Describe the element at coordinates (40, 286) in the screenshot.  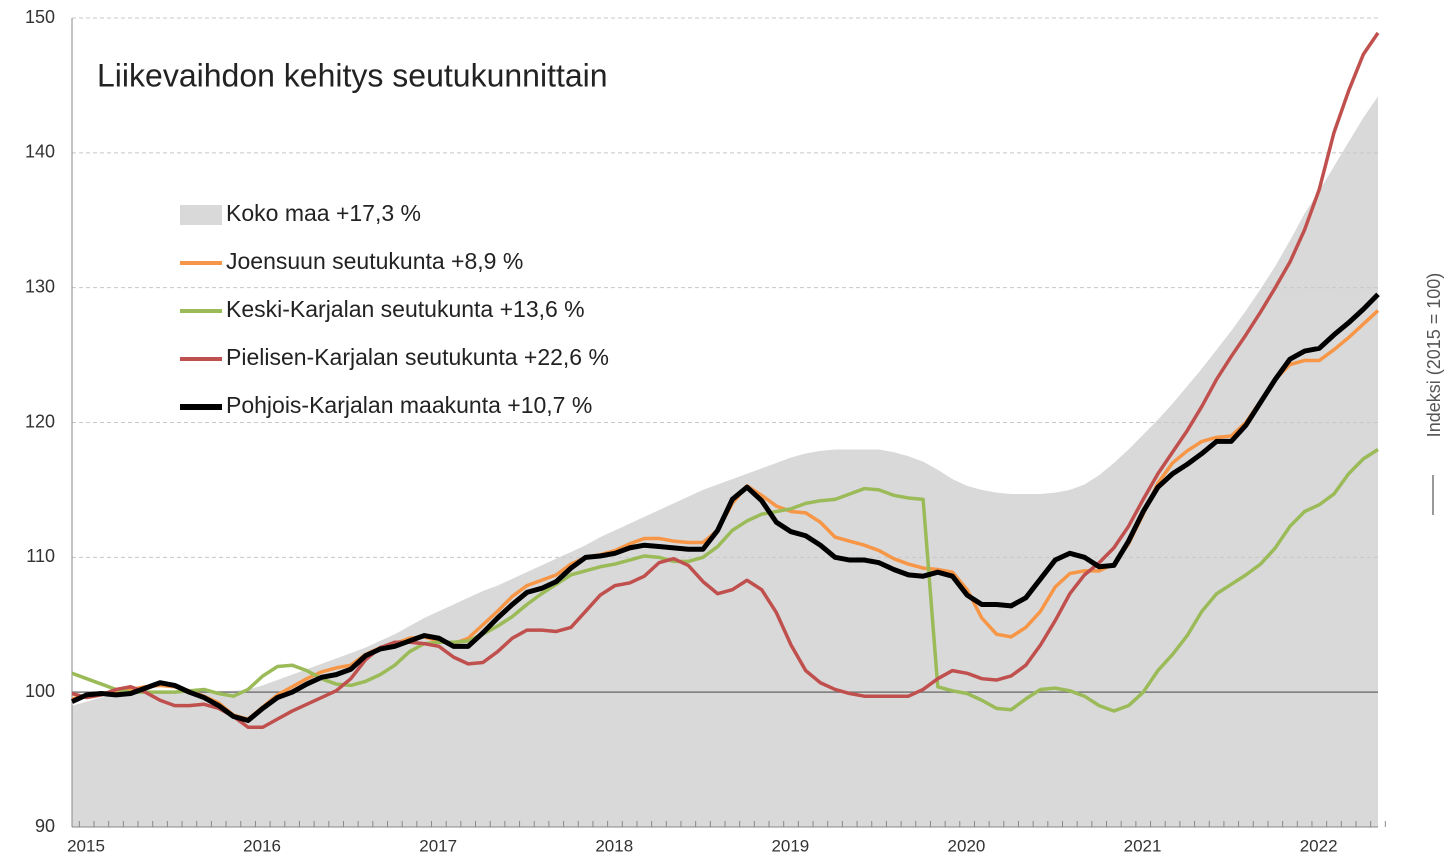
I see `y-tick-label: 130` at that location.